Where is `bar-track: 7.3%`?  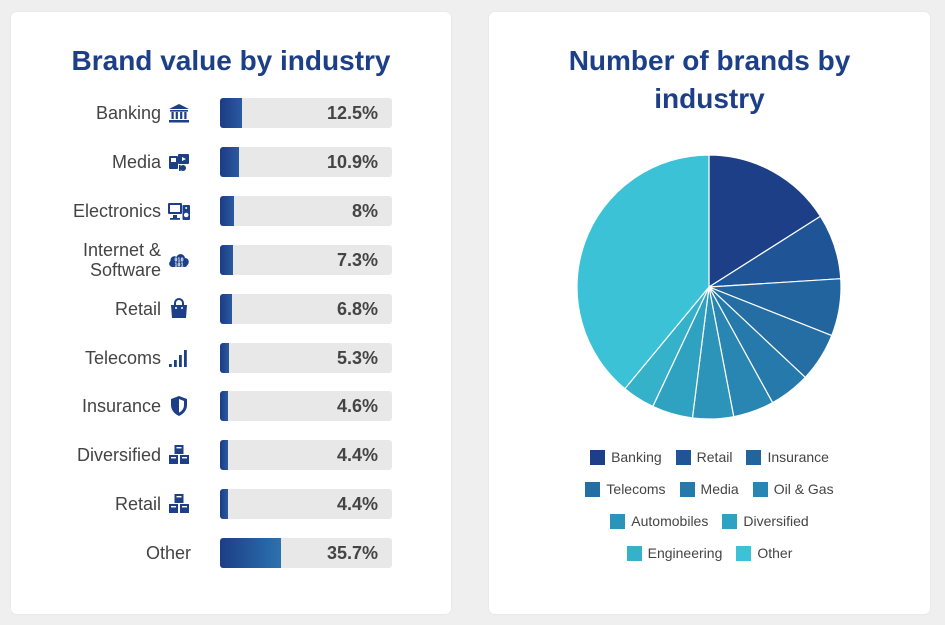 bar-track: 7.3% is located at coordinates (306, 259).